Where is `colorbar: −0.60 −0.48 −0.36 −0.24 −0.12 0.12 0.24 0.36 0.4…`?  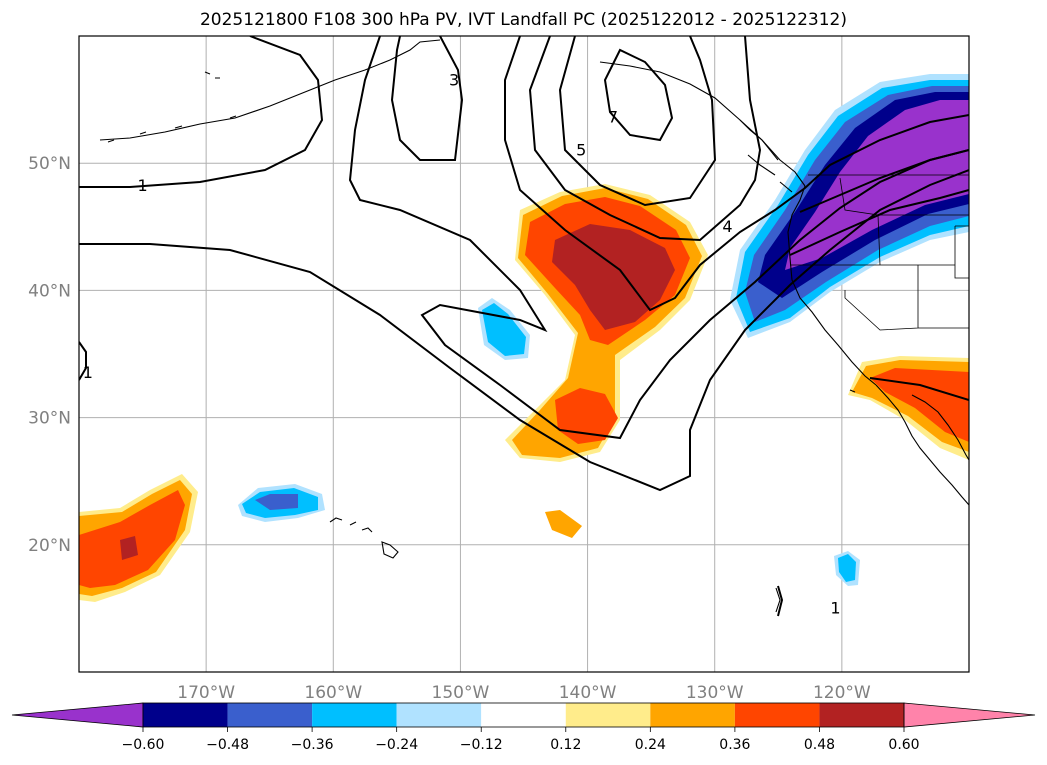
colorbar: −0.60 −0.48 −0.36 −0.24 −0.12 0.12 0.24 0.36 0.4… is located at coordinates (523, 727).